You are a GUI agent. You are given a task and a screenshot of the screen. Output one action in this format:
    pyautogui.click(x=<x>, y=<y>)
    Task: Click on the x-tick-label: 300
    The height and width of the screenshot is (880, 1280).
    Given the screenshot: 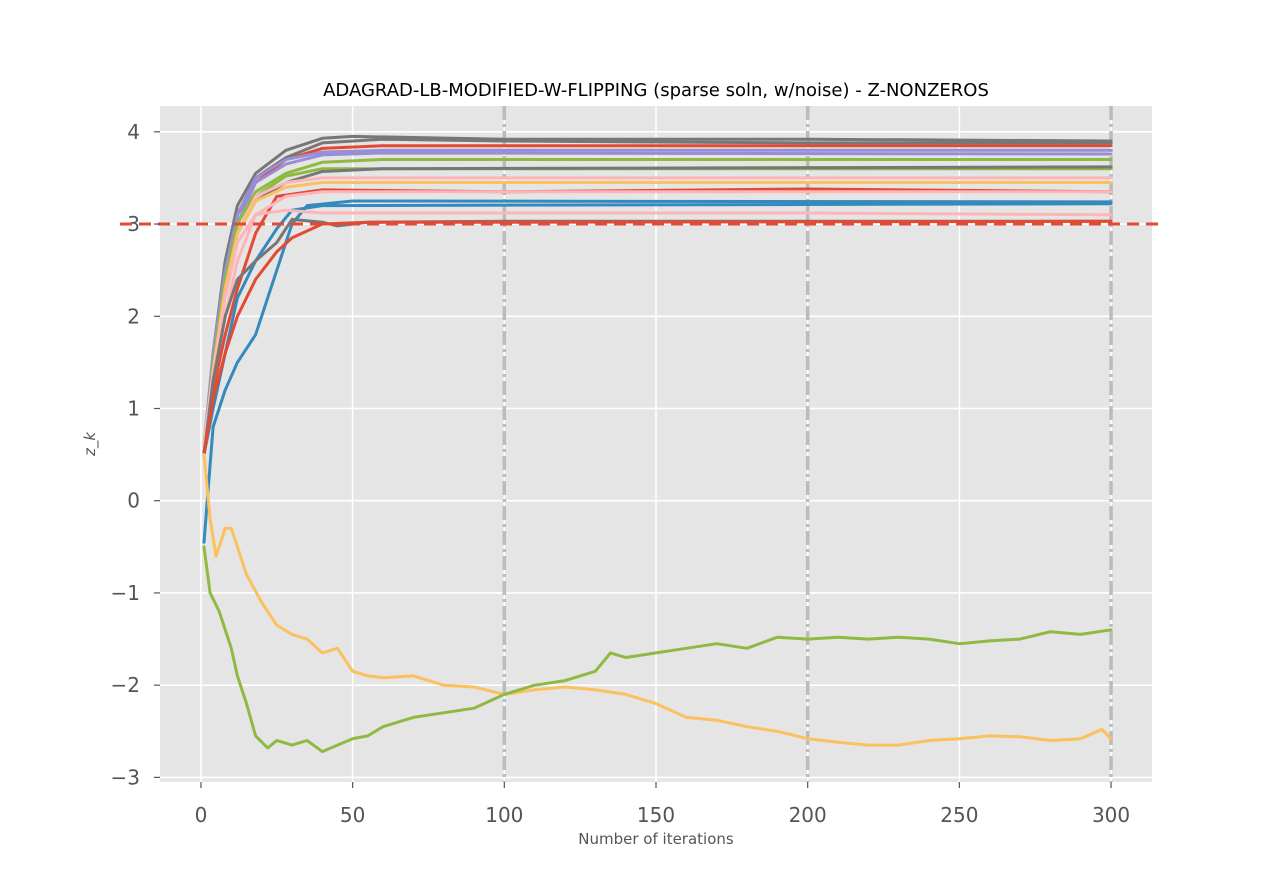 What is the action you would take?
    pyautogui.click(x=1111, y=815)
    